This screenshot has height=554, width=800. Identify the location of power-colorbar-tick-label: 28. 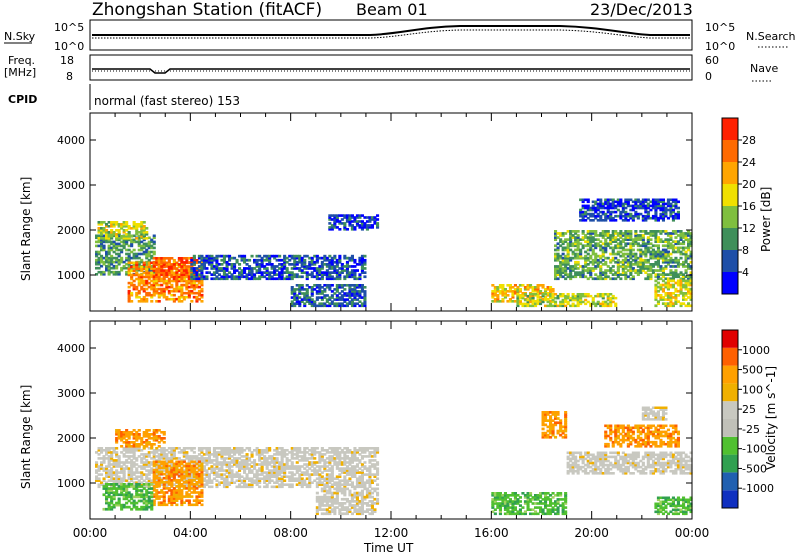
(749, 140).